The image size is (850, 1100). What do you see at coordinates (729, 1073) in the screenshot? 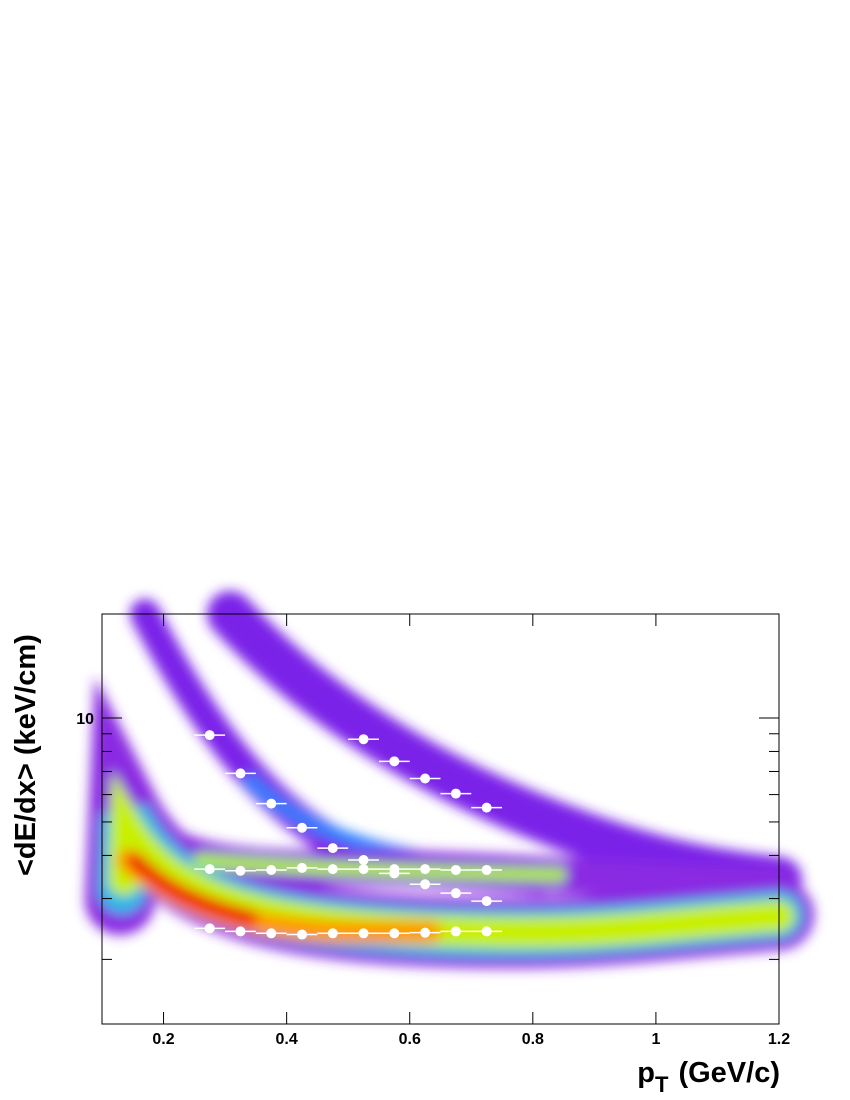
I see `x-title-unit: (GeV/c)` at bounding box center [729, 1073].